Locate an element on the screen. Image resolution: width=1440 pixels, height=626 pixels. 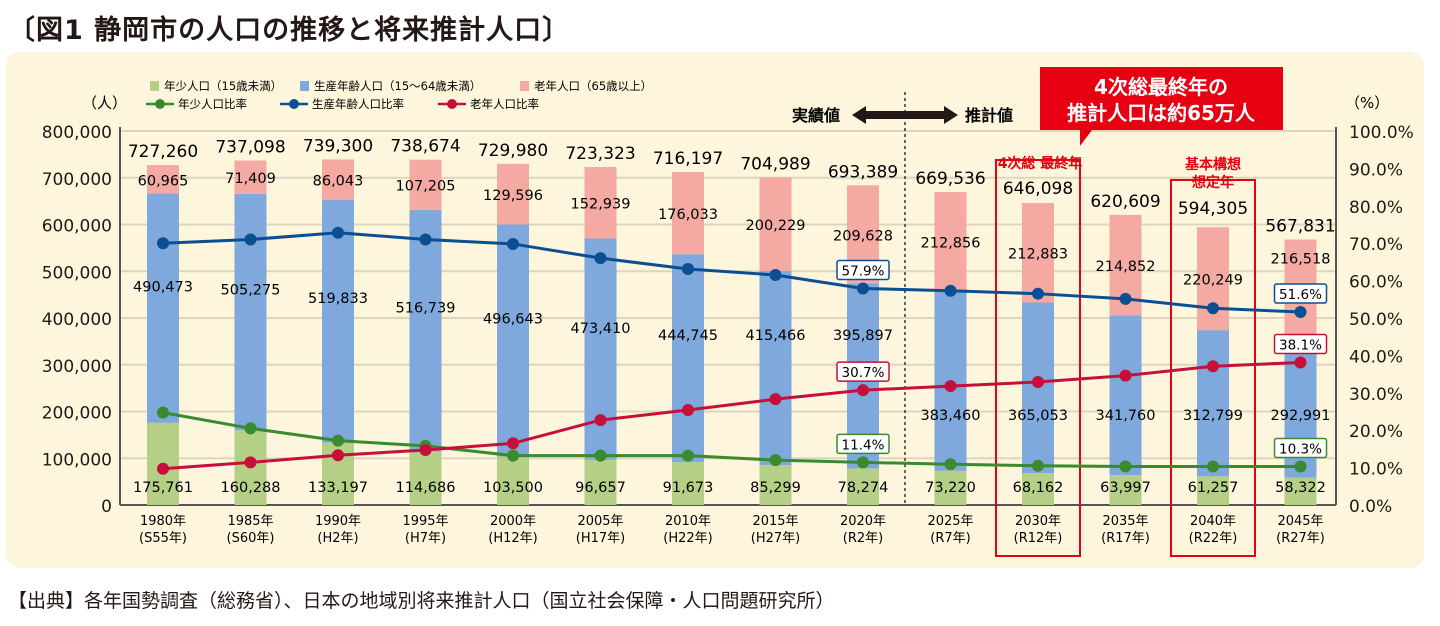
x-tick-sublabel: (S60年) is located at coordinates (251, 538).